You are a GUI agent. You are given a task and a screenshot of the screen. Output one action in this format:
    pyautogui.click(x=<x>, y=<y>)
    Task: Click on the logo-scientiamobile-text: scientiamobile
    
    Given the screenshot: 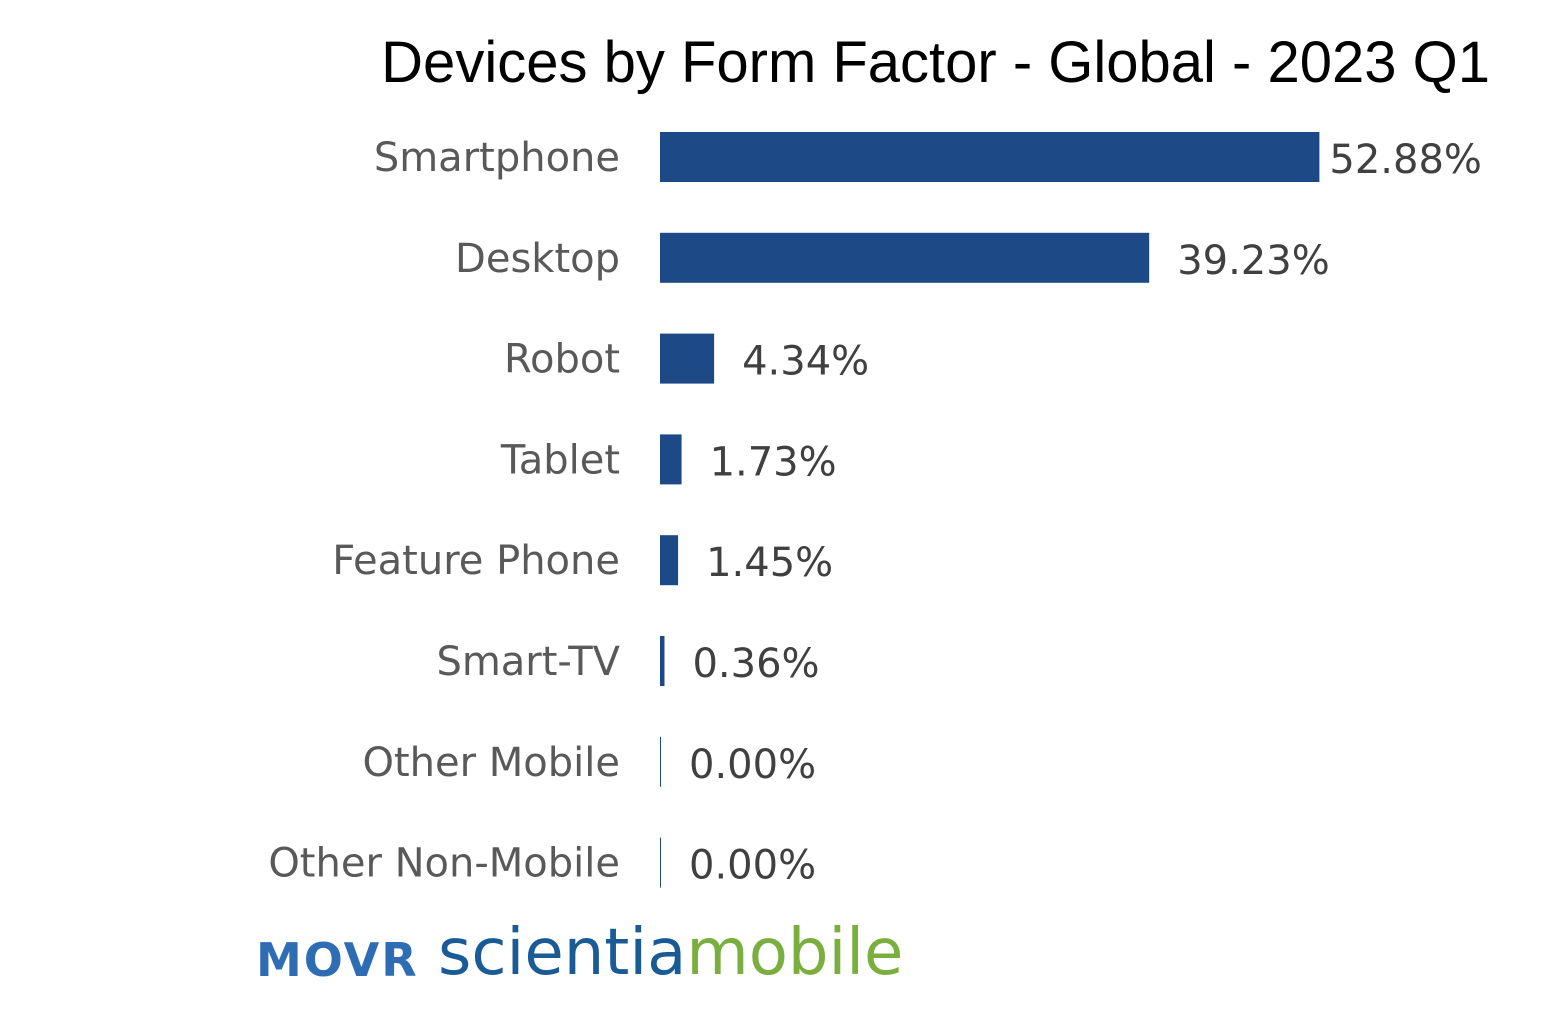 What is the action you would take?
    pyautogui.click(x=670, y=953)
    